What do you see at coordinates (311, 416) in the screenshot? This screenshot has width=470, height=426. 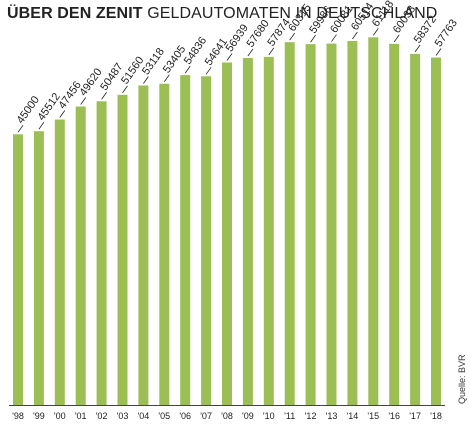 I see `category-label-14: '12` at bounding box center [311, 416].